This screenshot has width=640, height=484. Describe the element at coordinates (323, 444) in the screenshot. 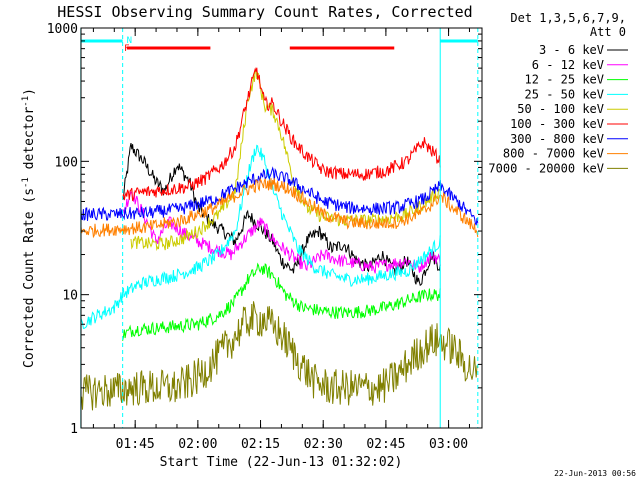

I see `x-tick-label-4: 02:30` at that location.